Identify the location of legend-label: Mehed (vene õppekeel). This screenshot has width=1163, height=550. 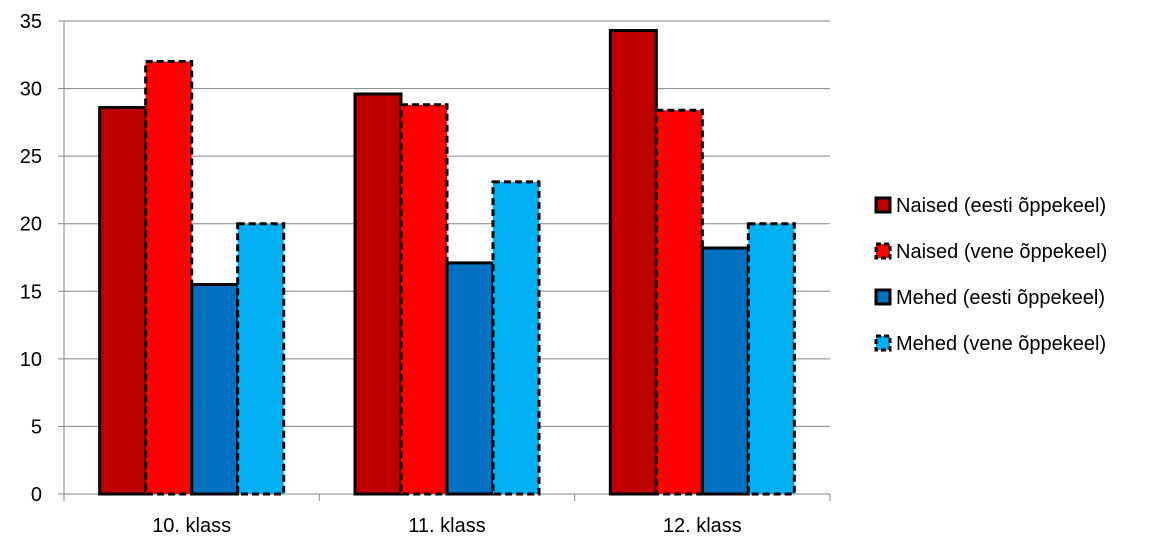
(1001, 344).